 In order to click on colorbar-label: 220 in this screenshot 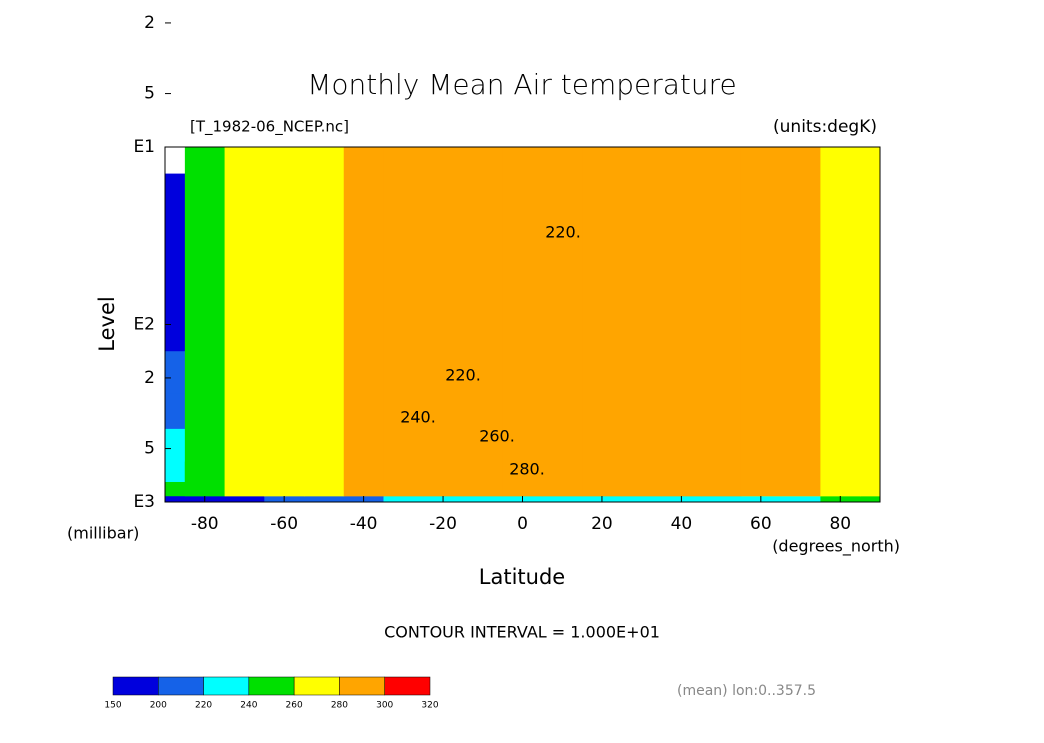, I will do `click(203, 706)`.